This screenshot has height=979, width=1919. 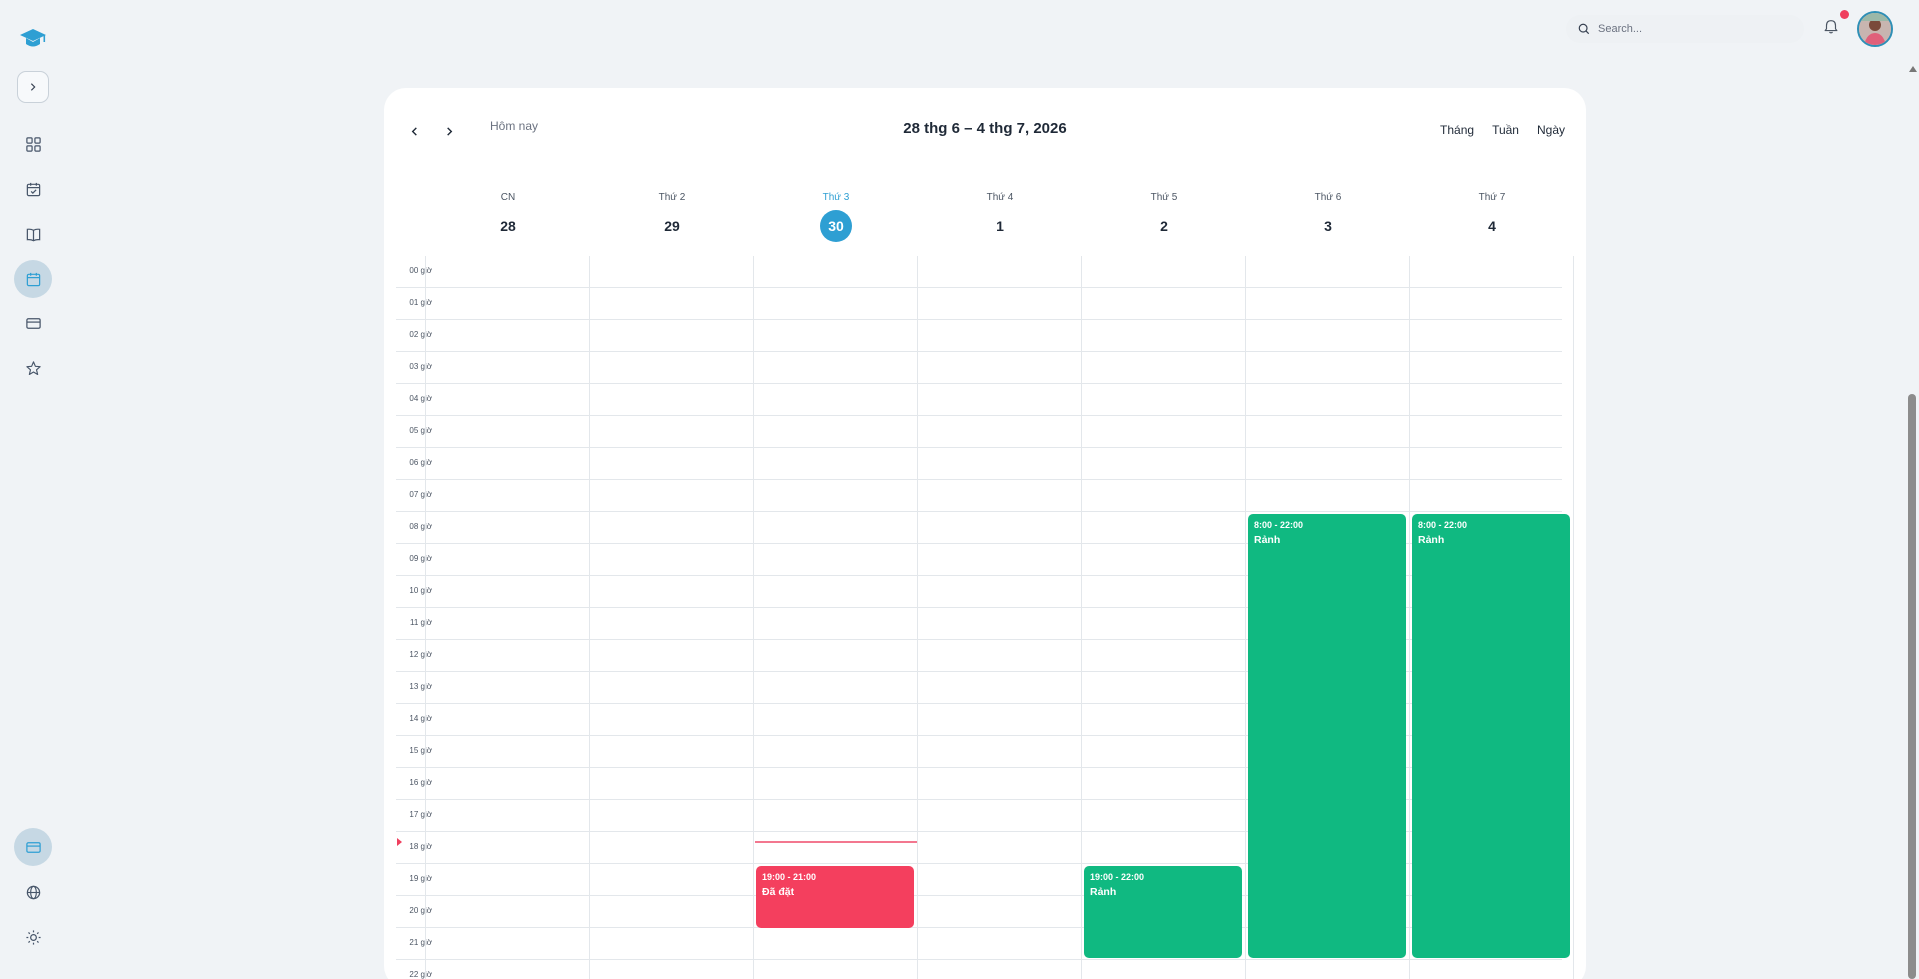 I want to click on sidebar-item-language, so click(x=33, y=892).